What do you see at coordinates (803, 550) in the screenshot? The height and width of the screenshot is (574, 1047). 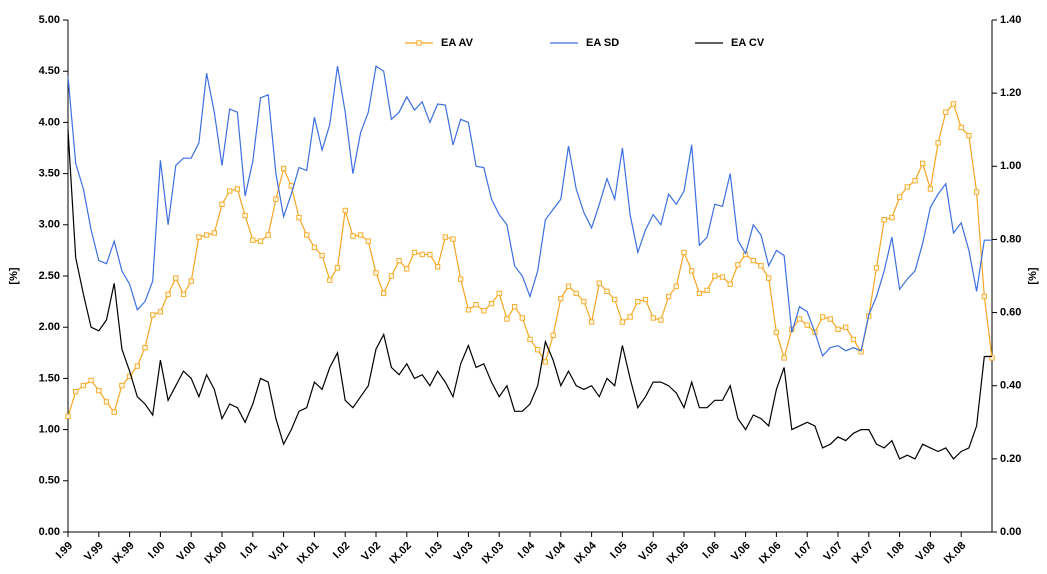 I see `x-tick-label: I.07` at bounding box center [803, 550].